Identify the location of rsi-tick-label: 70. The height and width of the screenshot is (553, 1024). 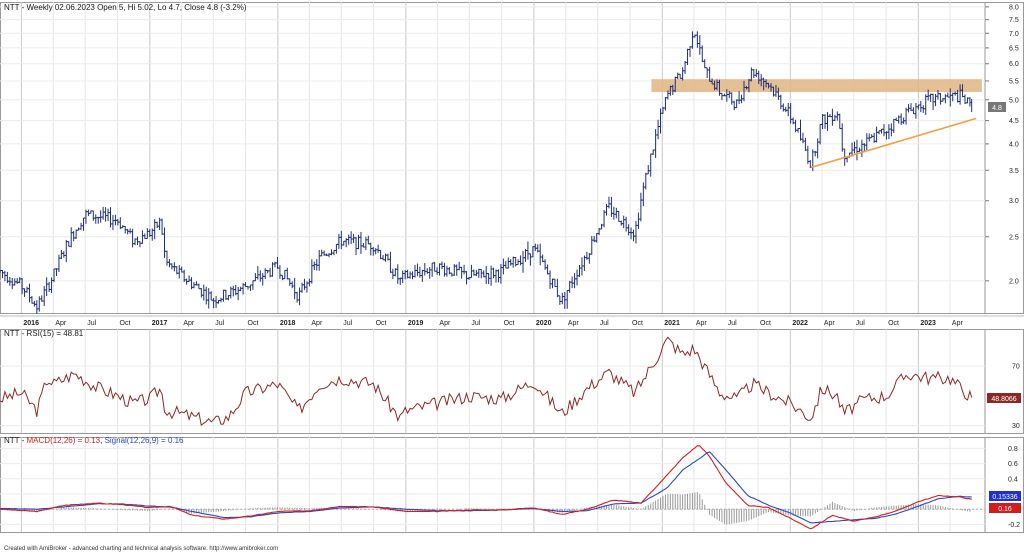
(1016, 367).